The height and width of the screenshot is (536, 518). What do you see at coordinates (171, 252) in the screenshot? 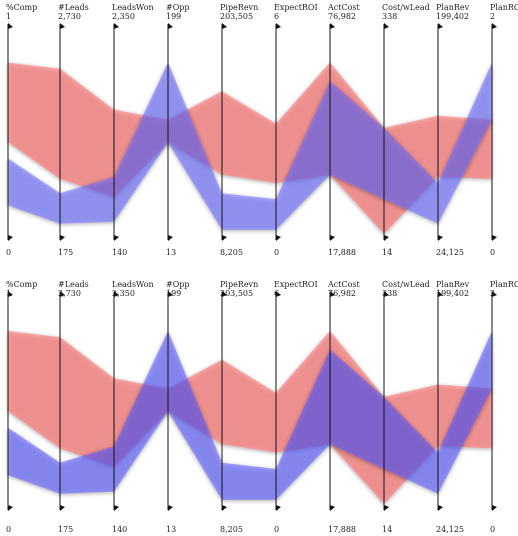
I see `axis-min-label: 13` at bounding box center [171, 252].